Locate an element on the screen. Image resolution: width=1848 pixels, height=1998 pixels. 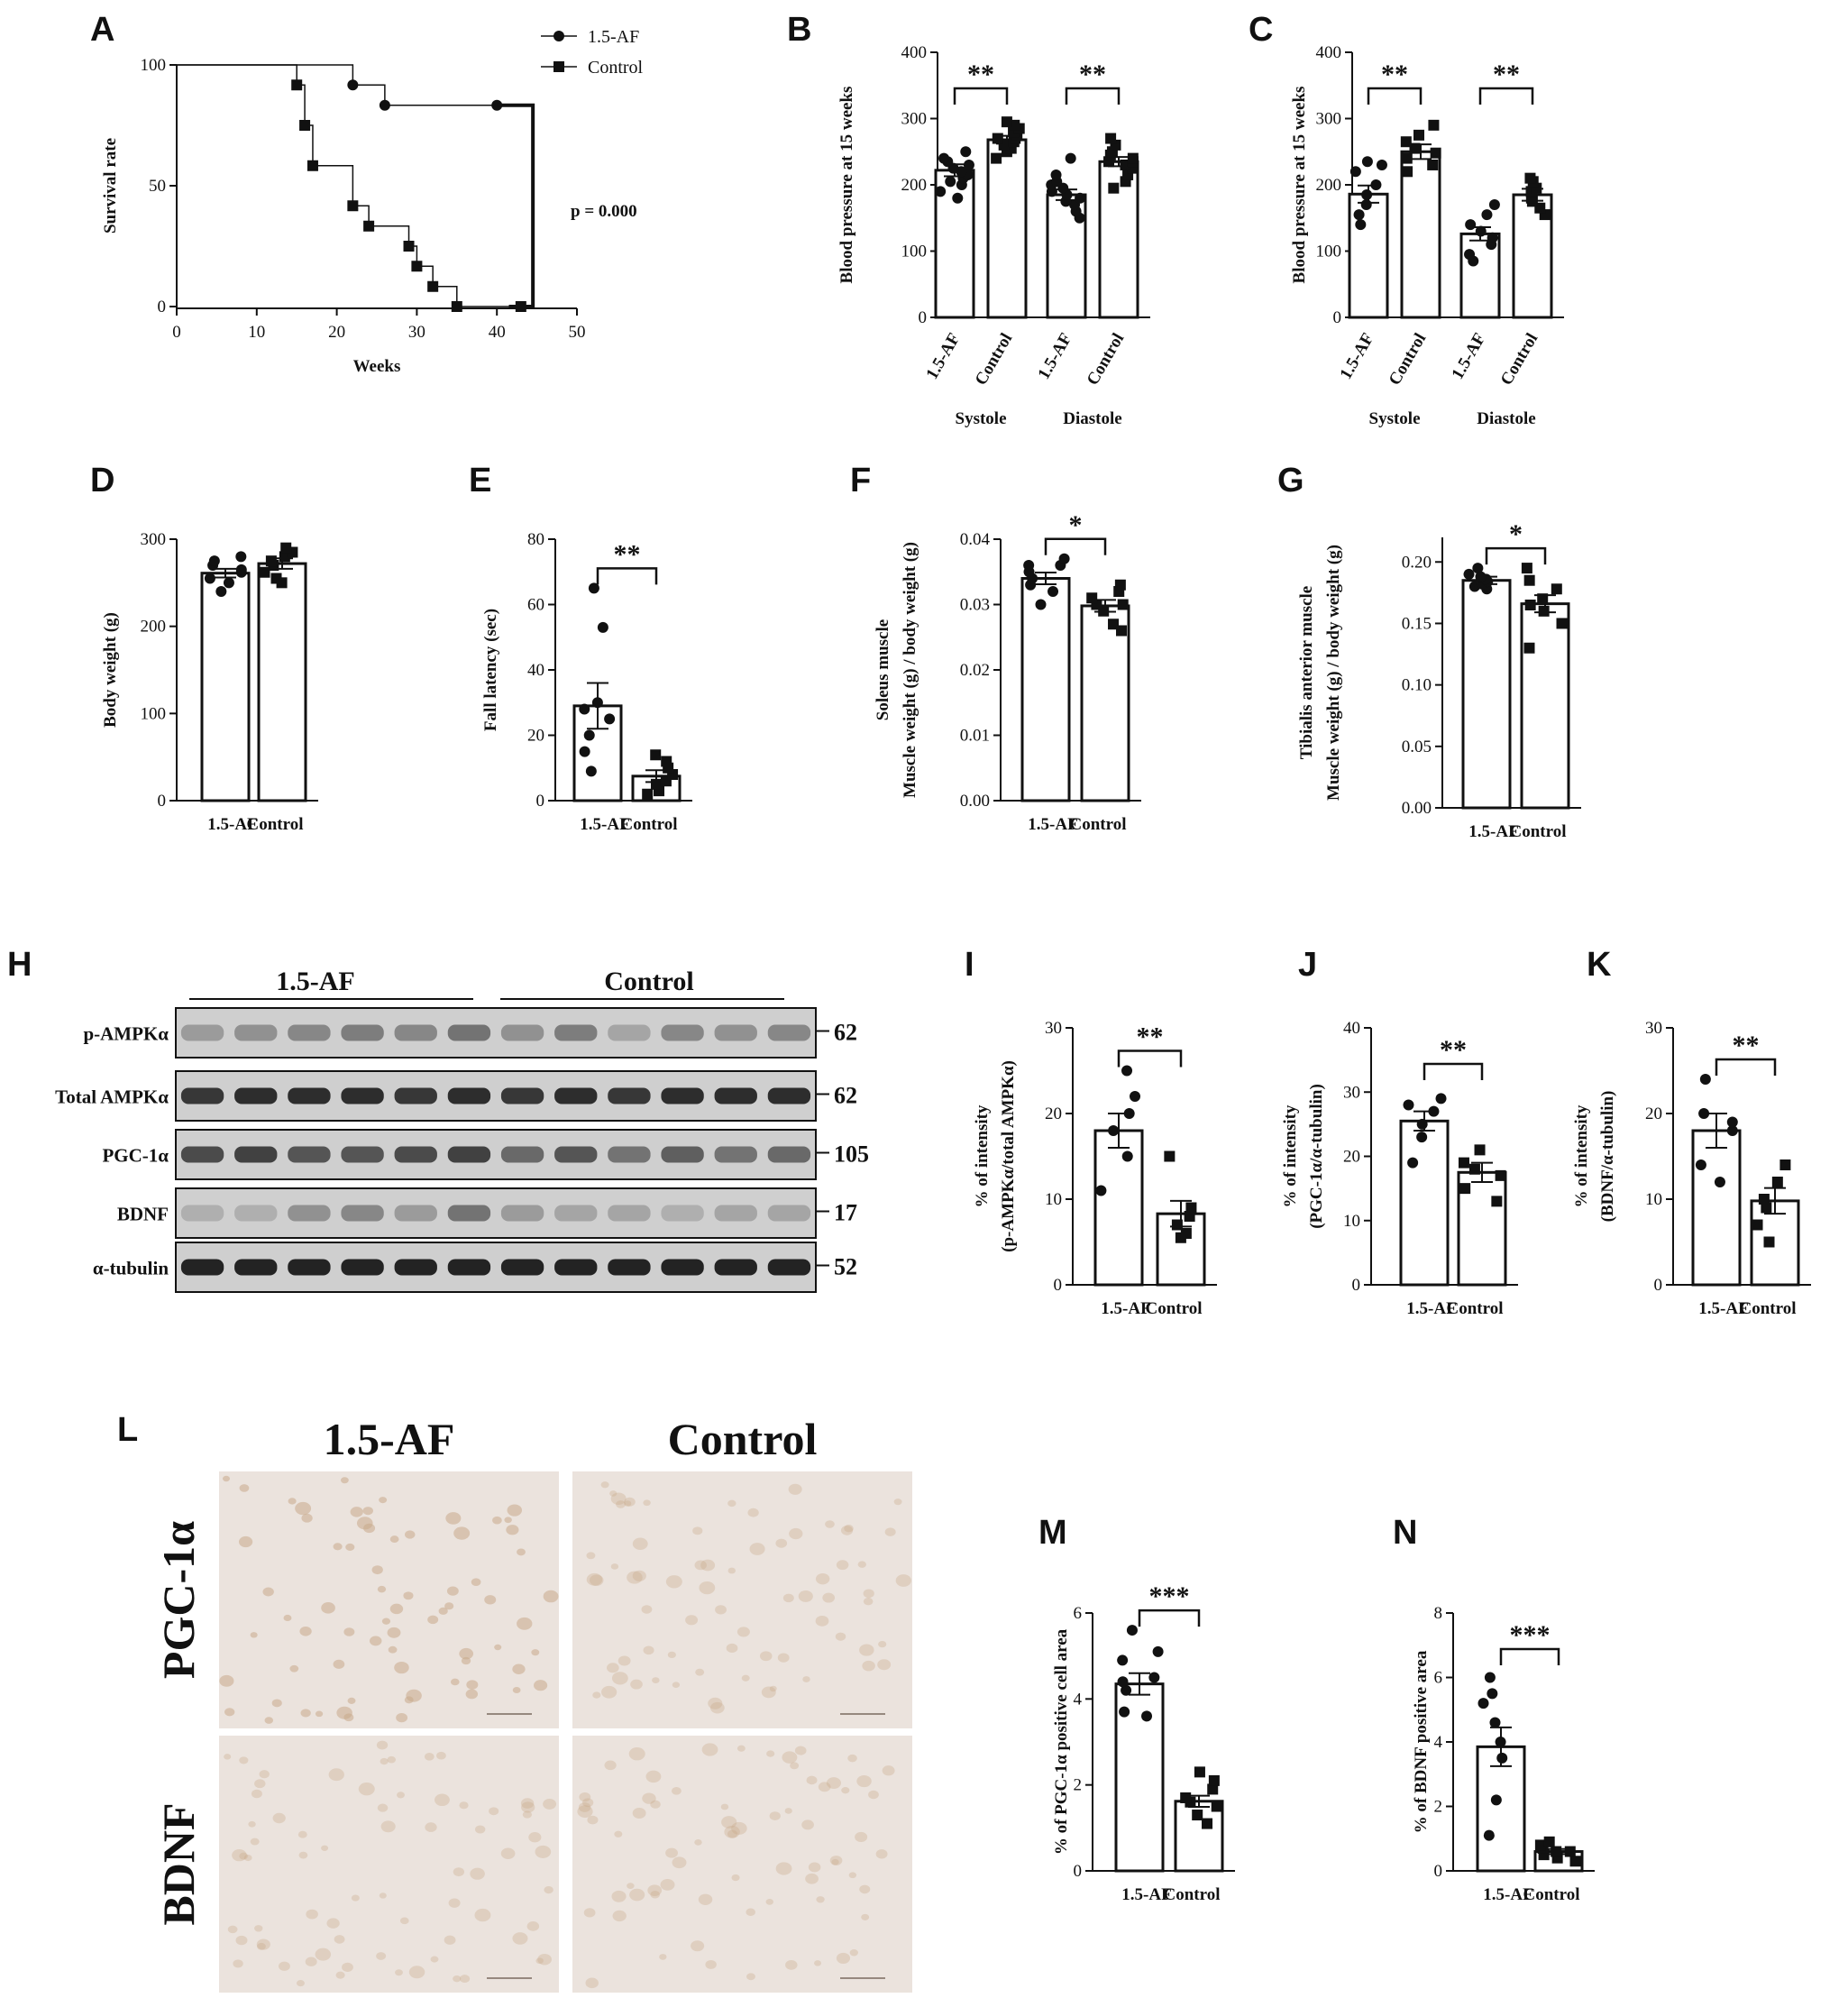
ihc-column-label: Control is located at coordinates (743, 1439).